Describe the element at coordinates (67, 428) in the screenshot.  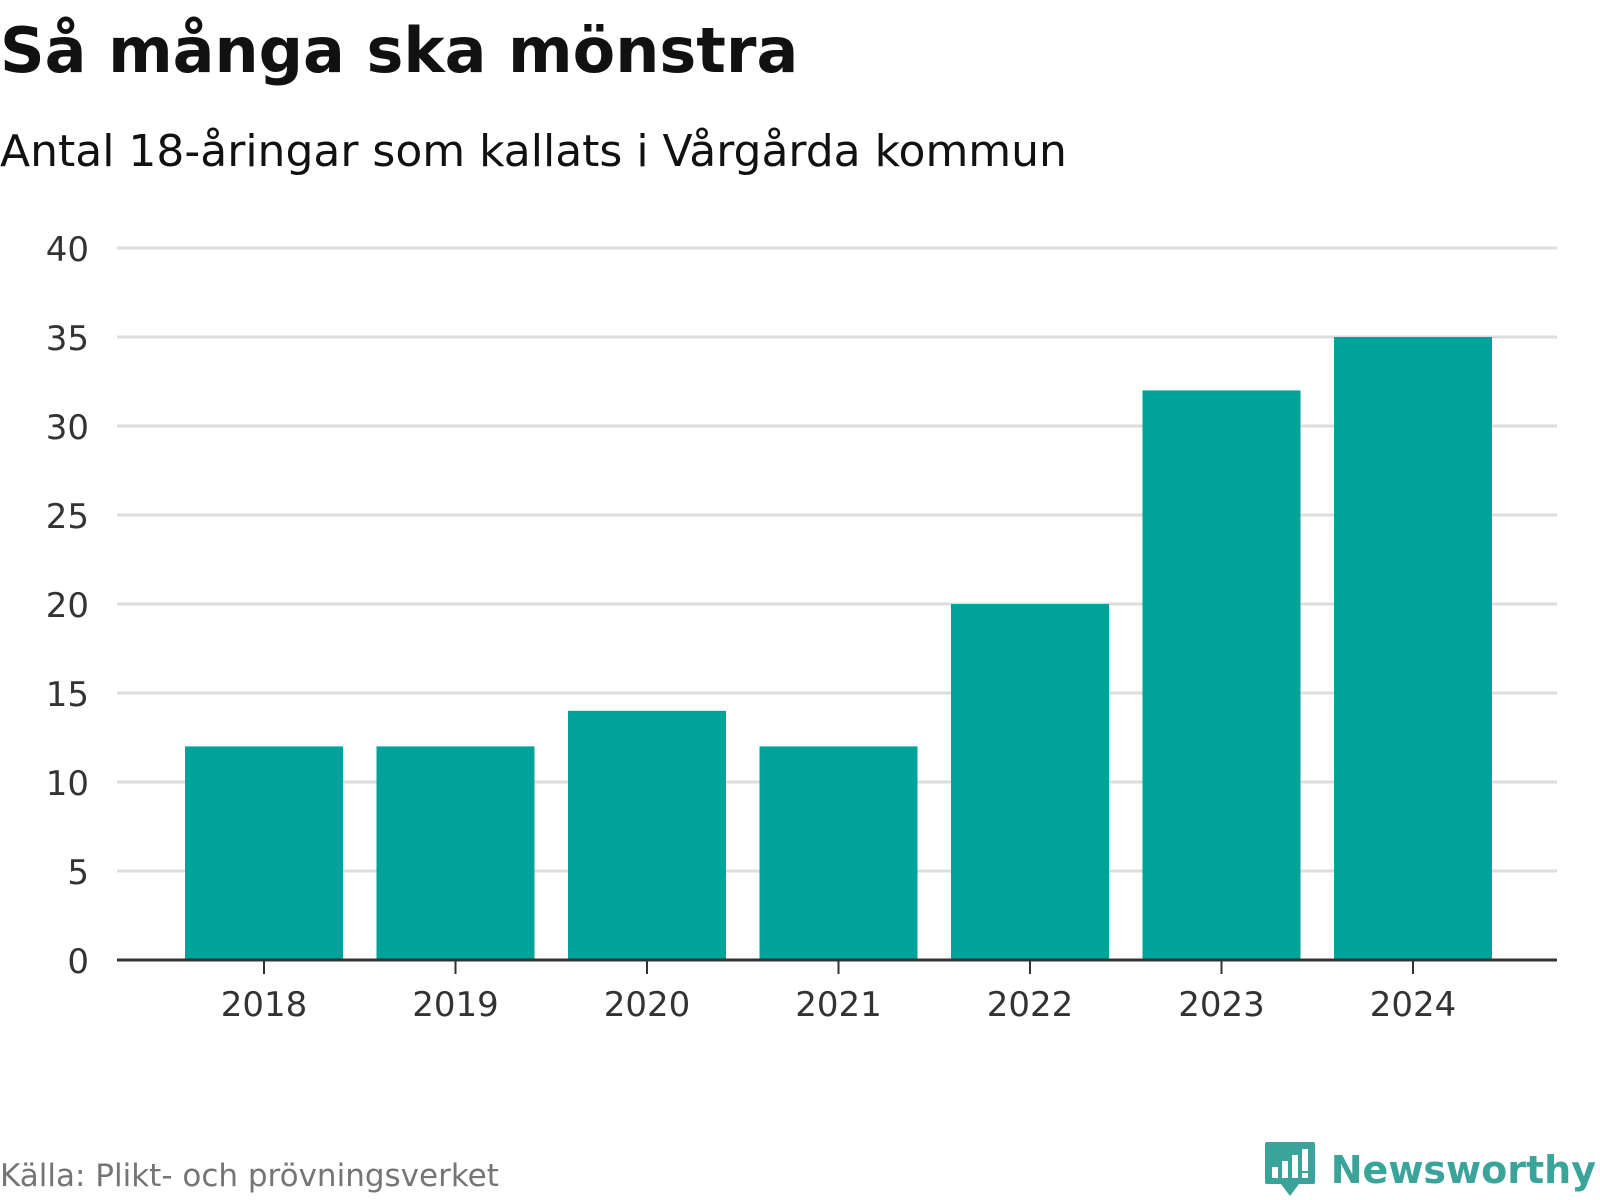
I see `y-tick-label: 30` at that location.